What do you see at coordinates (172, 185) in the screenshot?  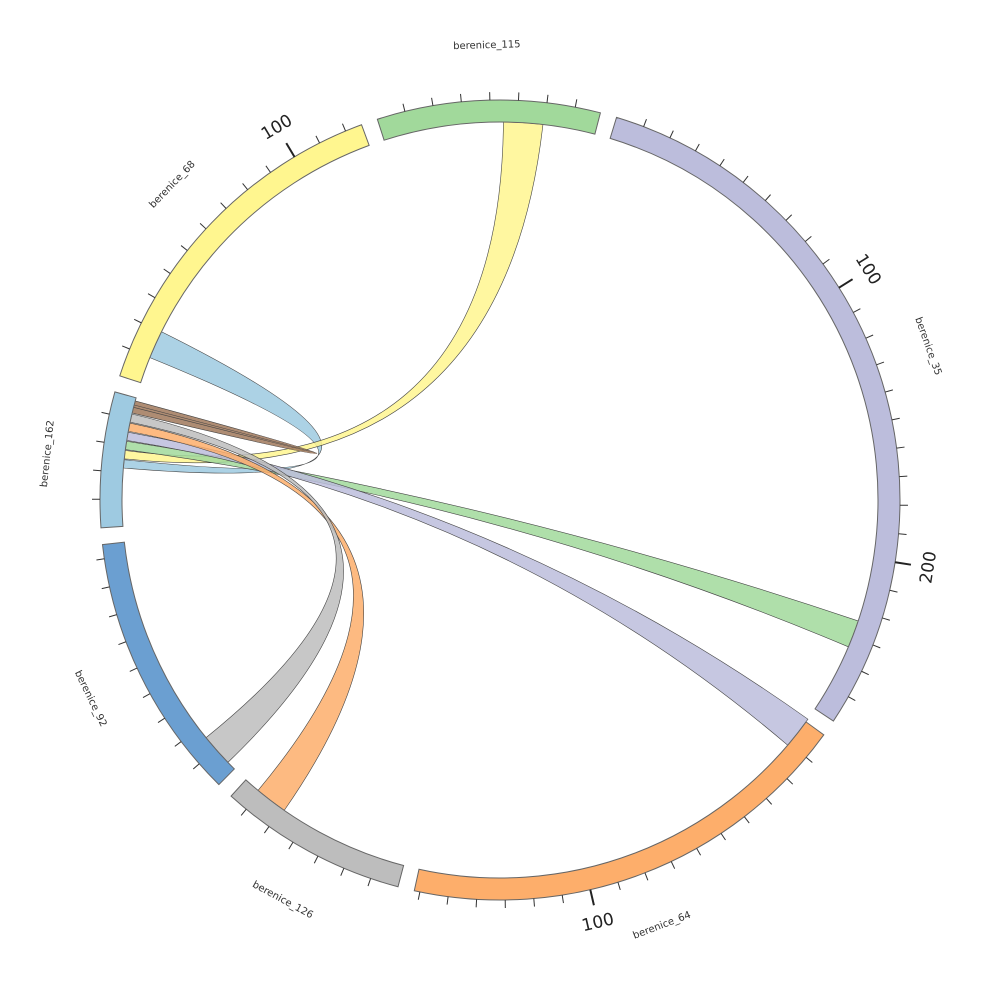 I see `segment-label: berenice_68` at bounding box center [172, 185].